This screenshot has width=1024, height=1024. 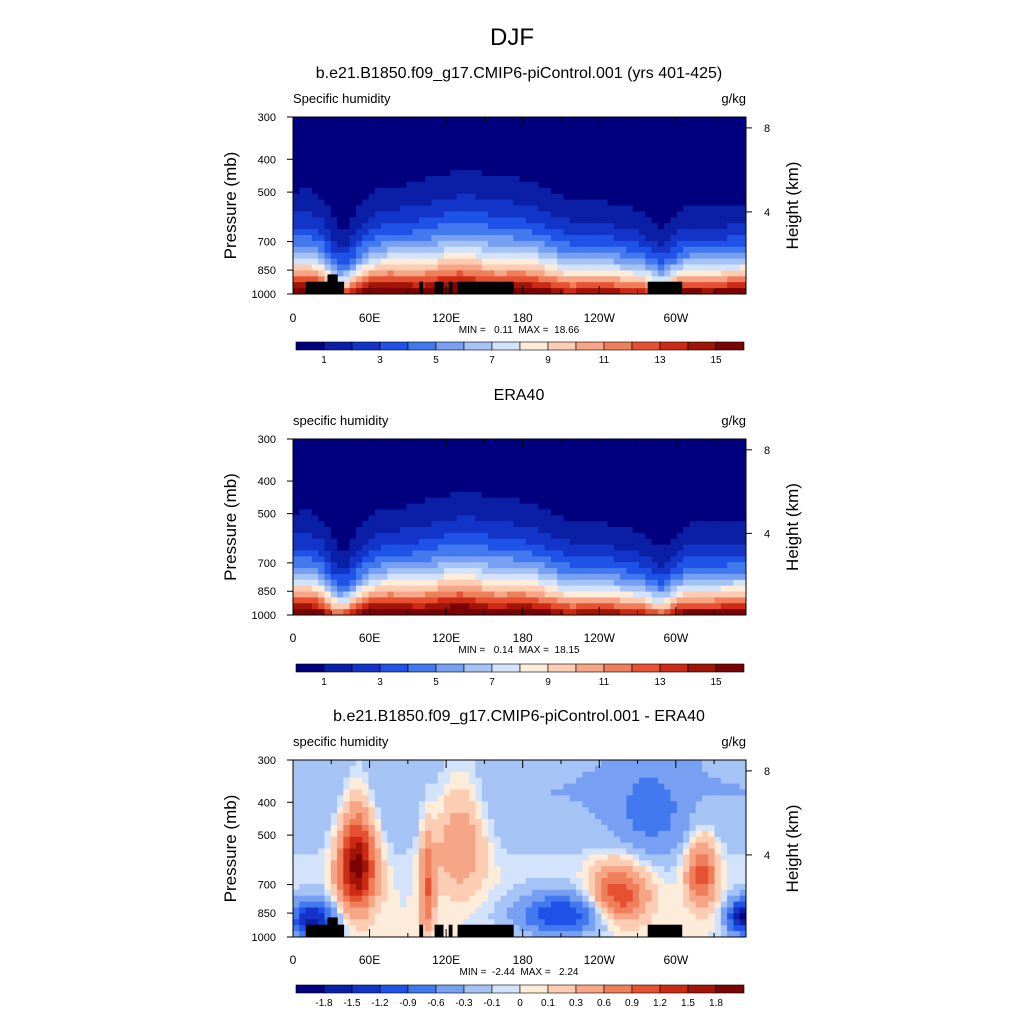 I want to click on colorbar-label: 1.5, so click(x=688, y=1003).